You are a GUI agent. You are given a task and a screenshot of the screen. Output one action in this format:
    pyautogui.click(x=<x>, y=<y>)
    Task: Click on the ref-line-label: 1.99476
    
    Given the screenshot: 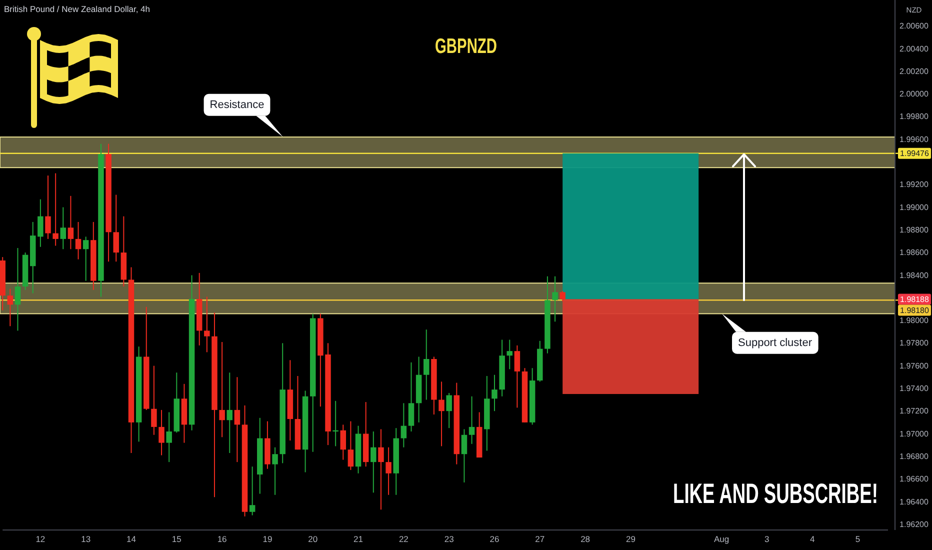 What is the action you would take?
    pyautogui.click(x=915, y=153)
    